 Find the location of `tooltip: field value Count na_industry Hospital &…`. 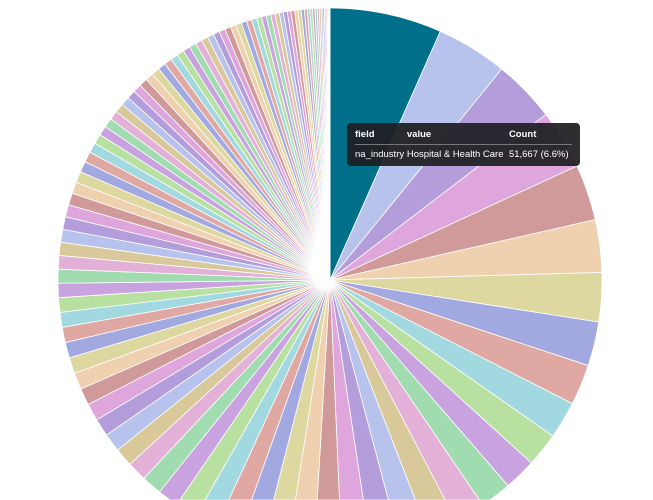

tooltip: field value Count na_industry Hospital &… is located at coordinates (463, 144).